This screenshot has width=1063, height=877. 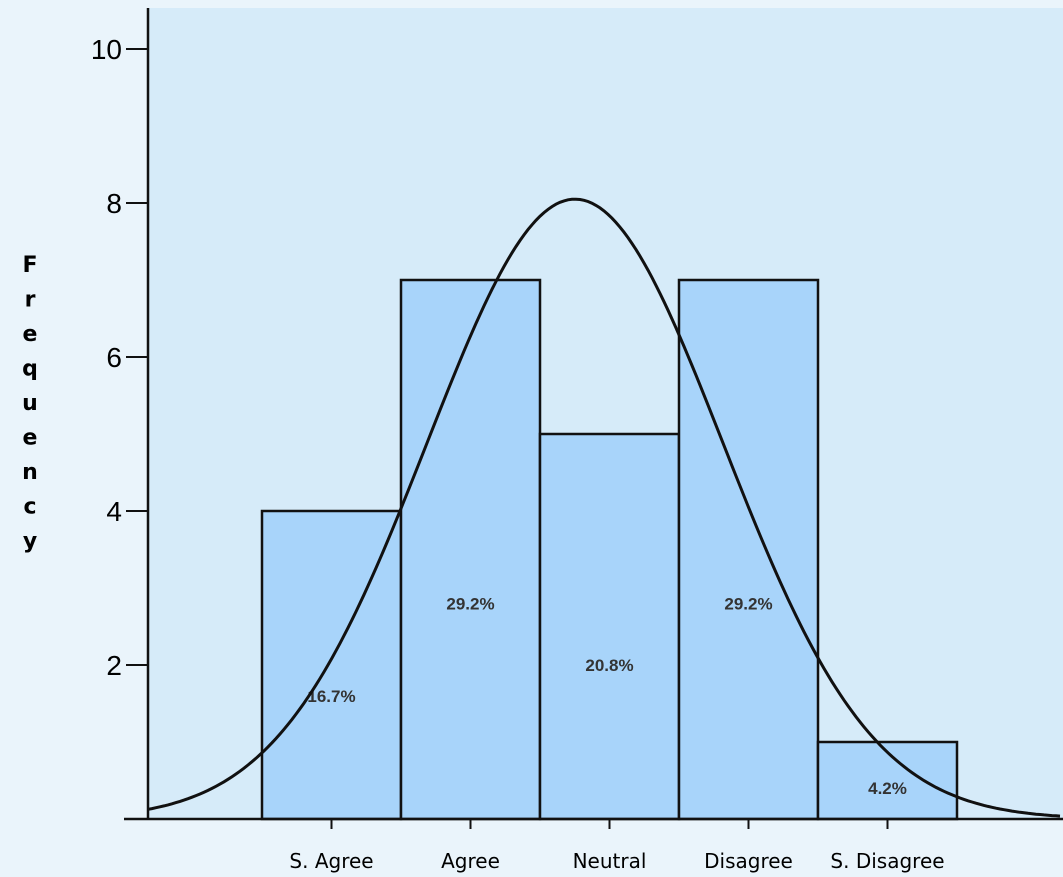 I want to click on x-tick-label: Agree, so click(x=470, y=861).